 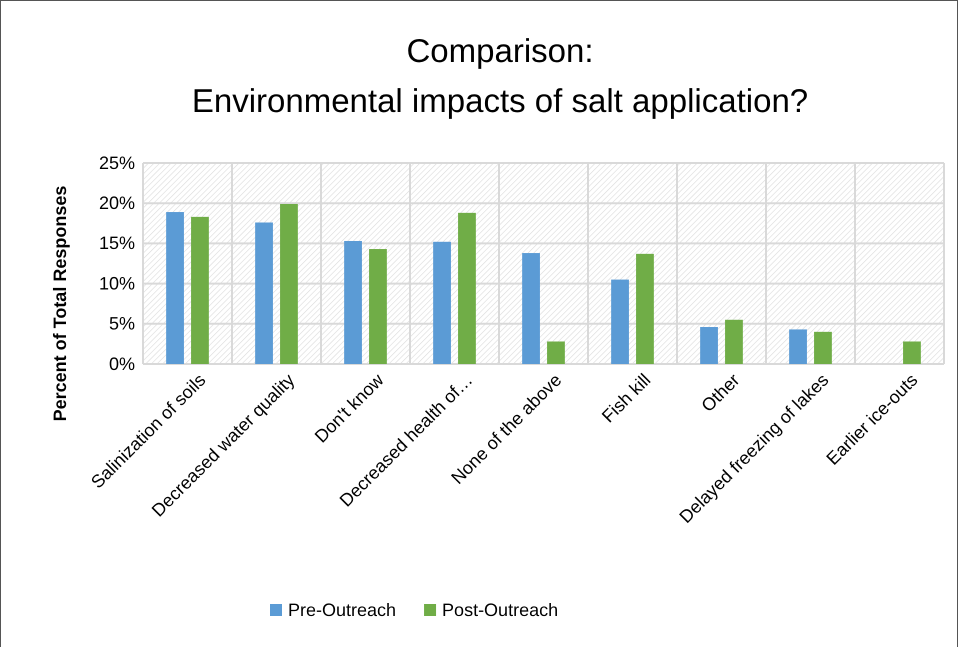 I want to click on x-tick-label: Fish kill, so click(x=626, y=398).